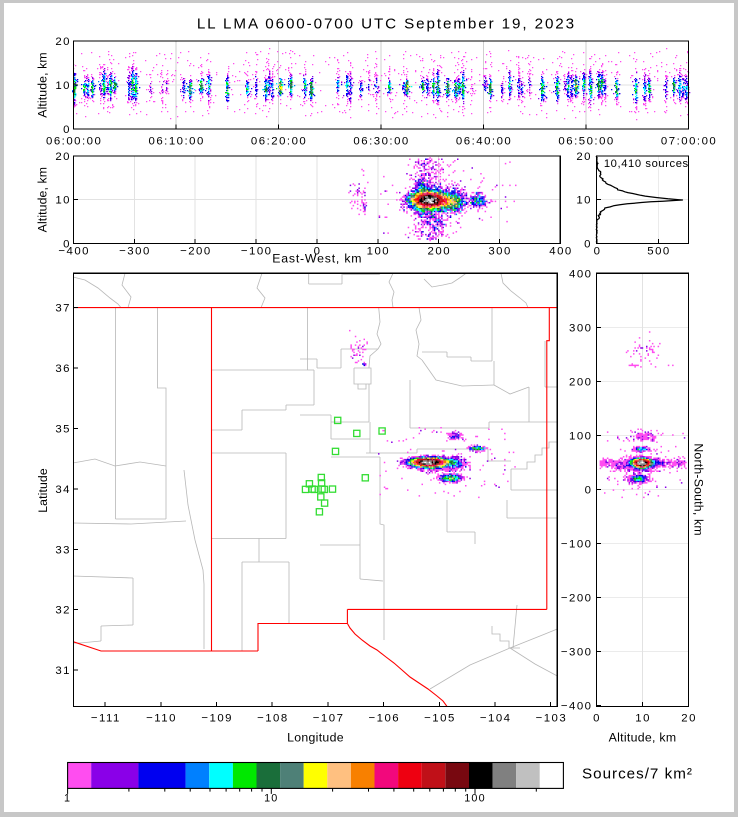  I want to click on svg-text: 06:50:00, so click(586, 142).